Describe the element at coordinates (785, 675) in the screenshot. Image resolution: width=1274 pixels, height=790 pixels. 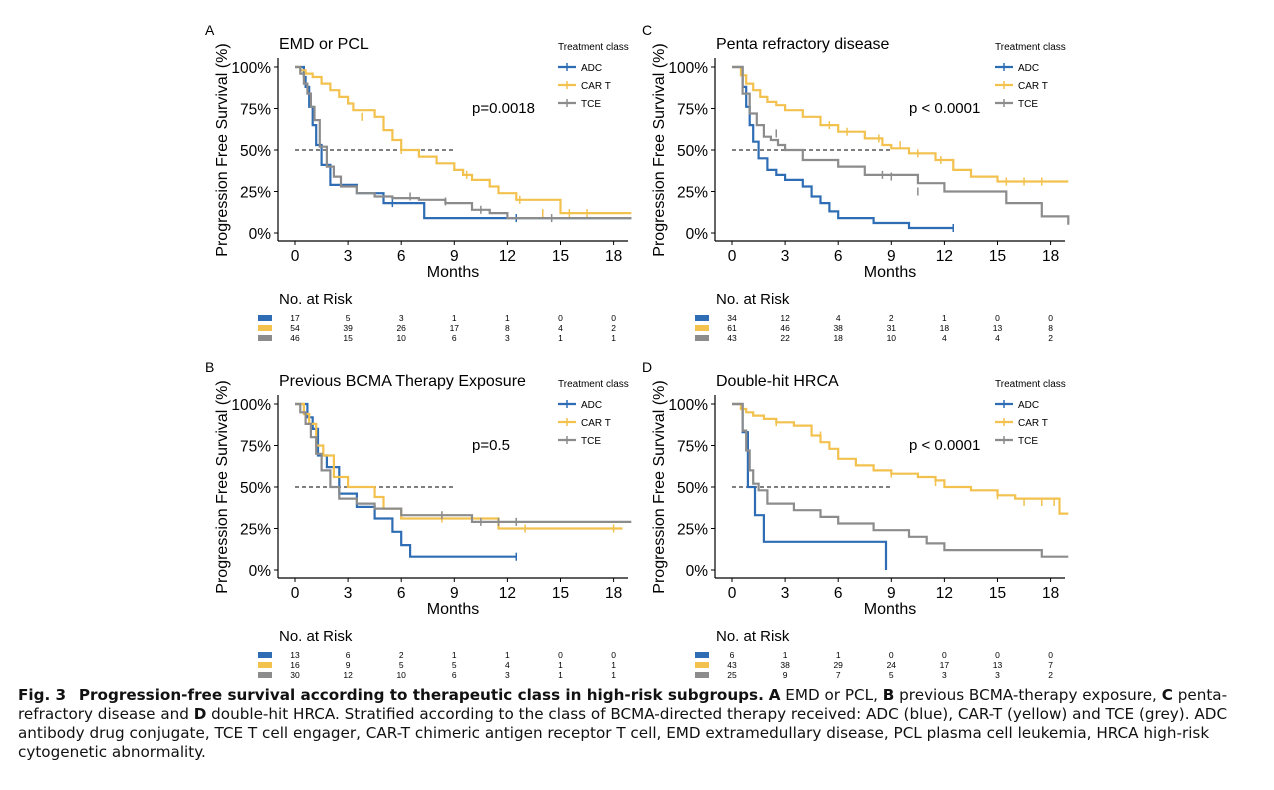
I see `risk-count-tce: 9` at that location.